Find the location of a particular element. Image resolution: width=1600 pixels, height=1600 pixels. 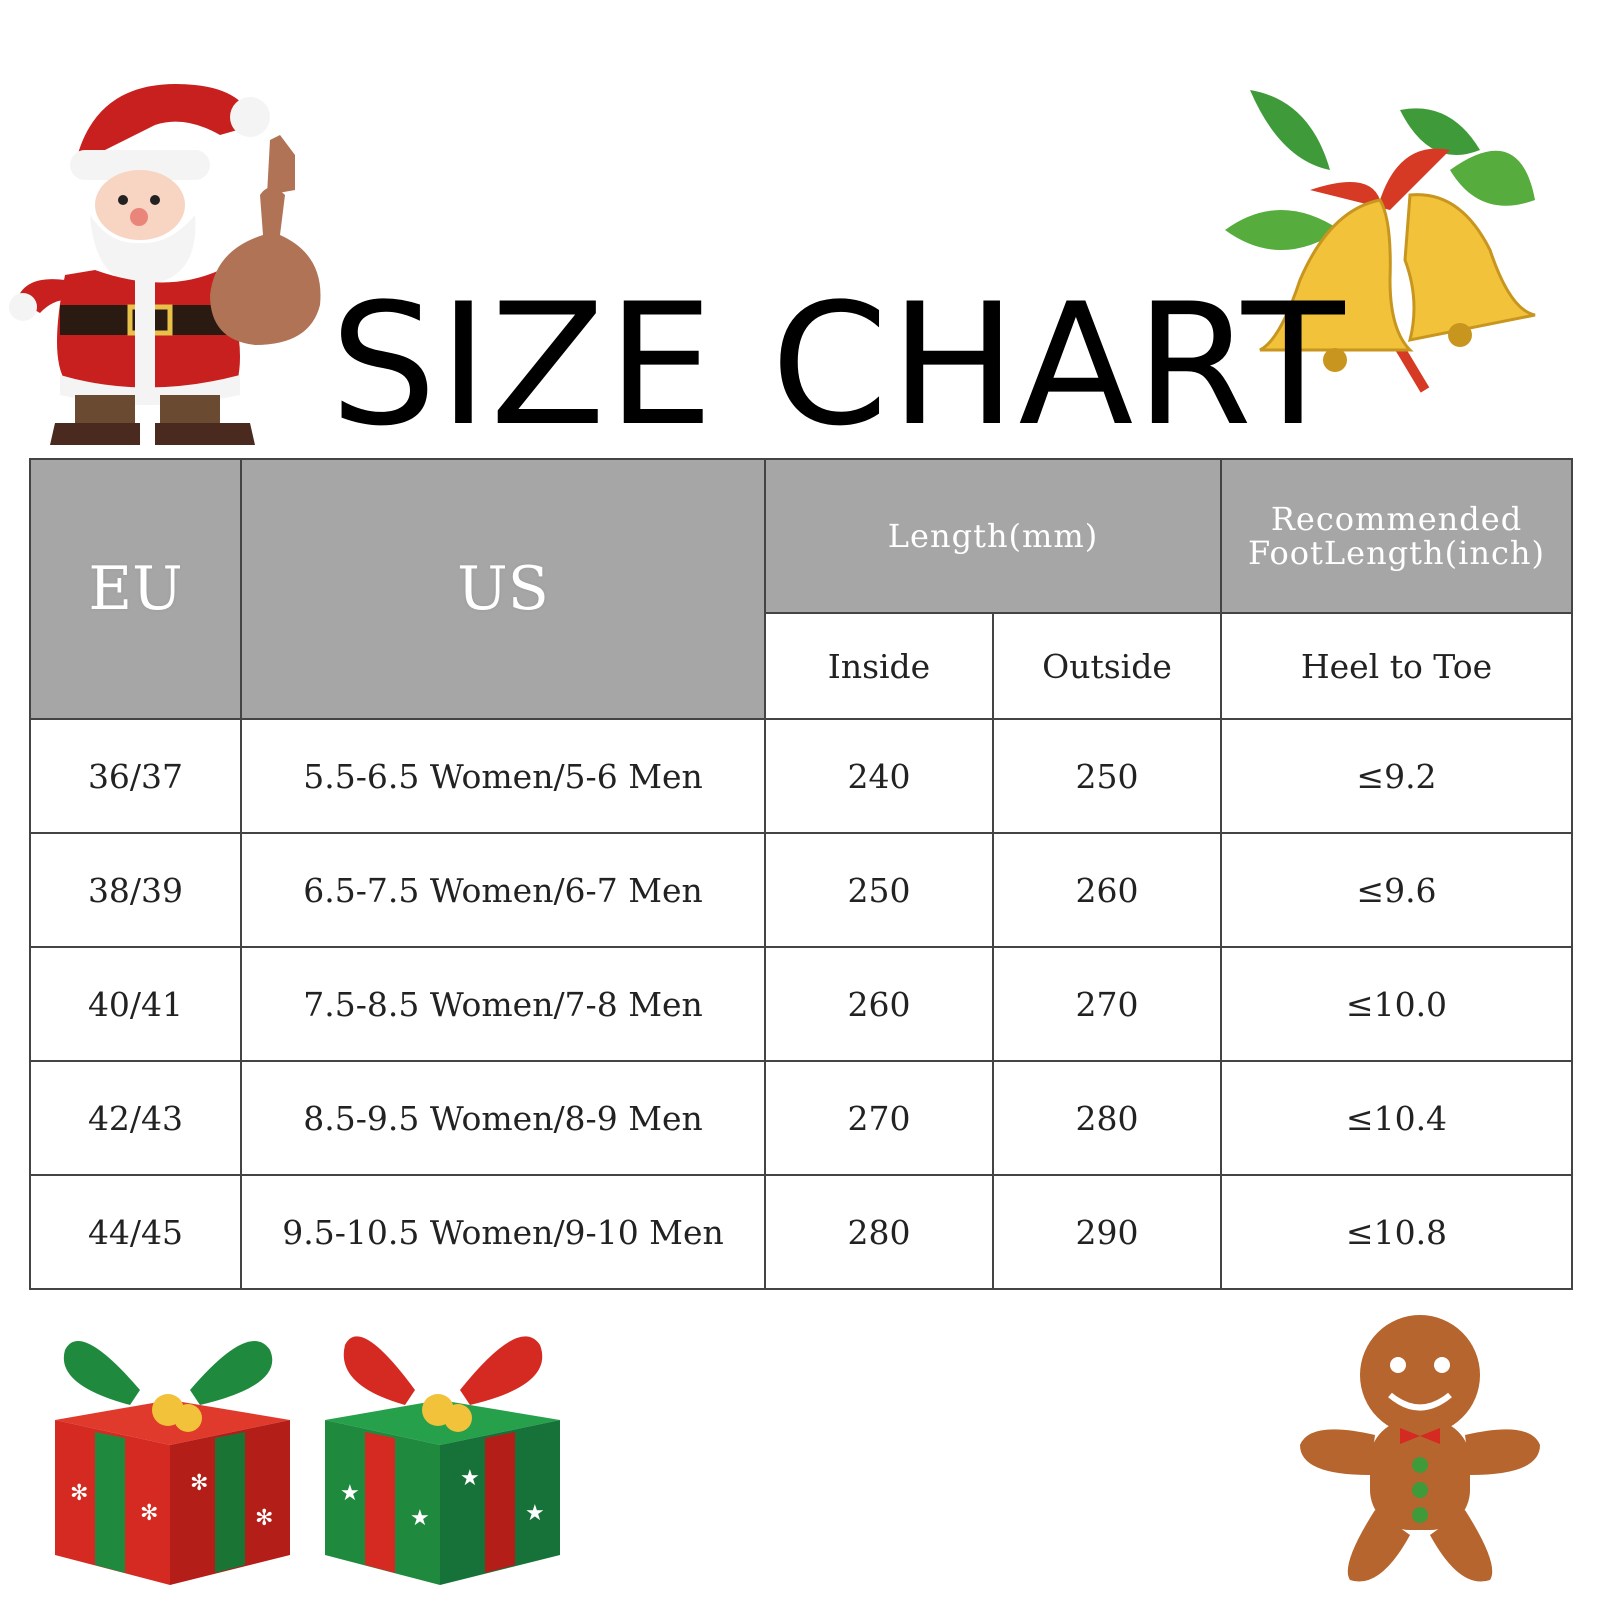

cell-outside: 260 is located at coordinates (1107, 890).